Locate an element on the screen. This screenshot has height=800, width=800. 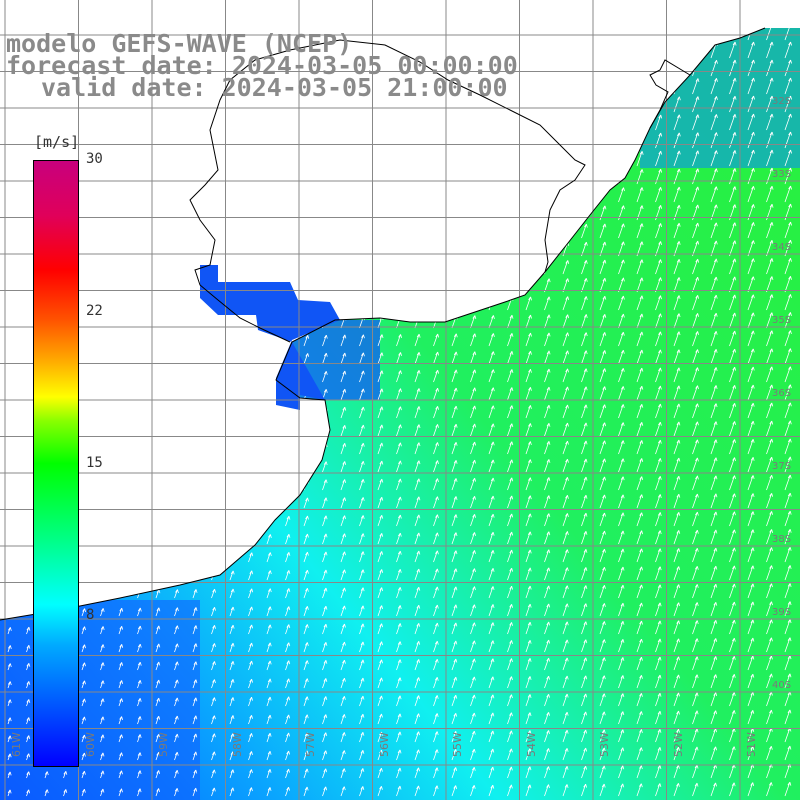
lat-label: 34S is located at coordinates (782, 247).